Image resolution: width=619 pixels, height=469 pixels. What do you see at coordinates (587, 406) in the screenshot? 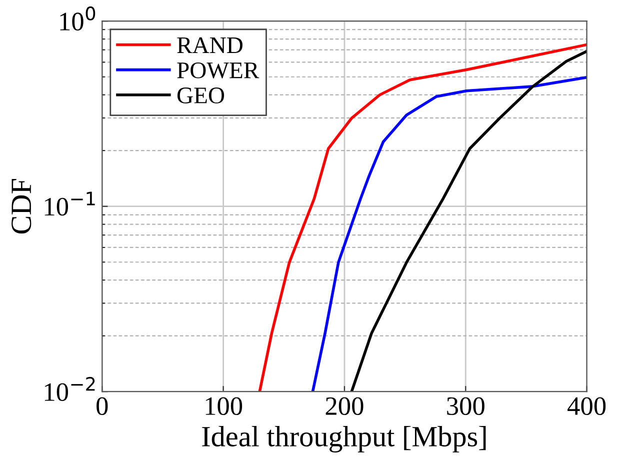
I see `x-tick-label: 400` at bounding box center [587, 406].